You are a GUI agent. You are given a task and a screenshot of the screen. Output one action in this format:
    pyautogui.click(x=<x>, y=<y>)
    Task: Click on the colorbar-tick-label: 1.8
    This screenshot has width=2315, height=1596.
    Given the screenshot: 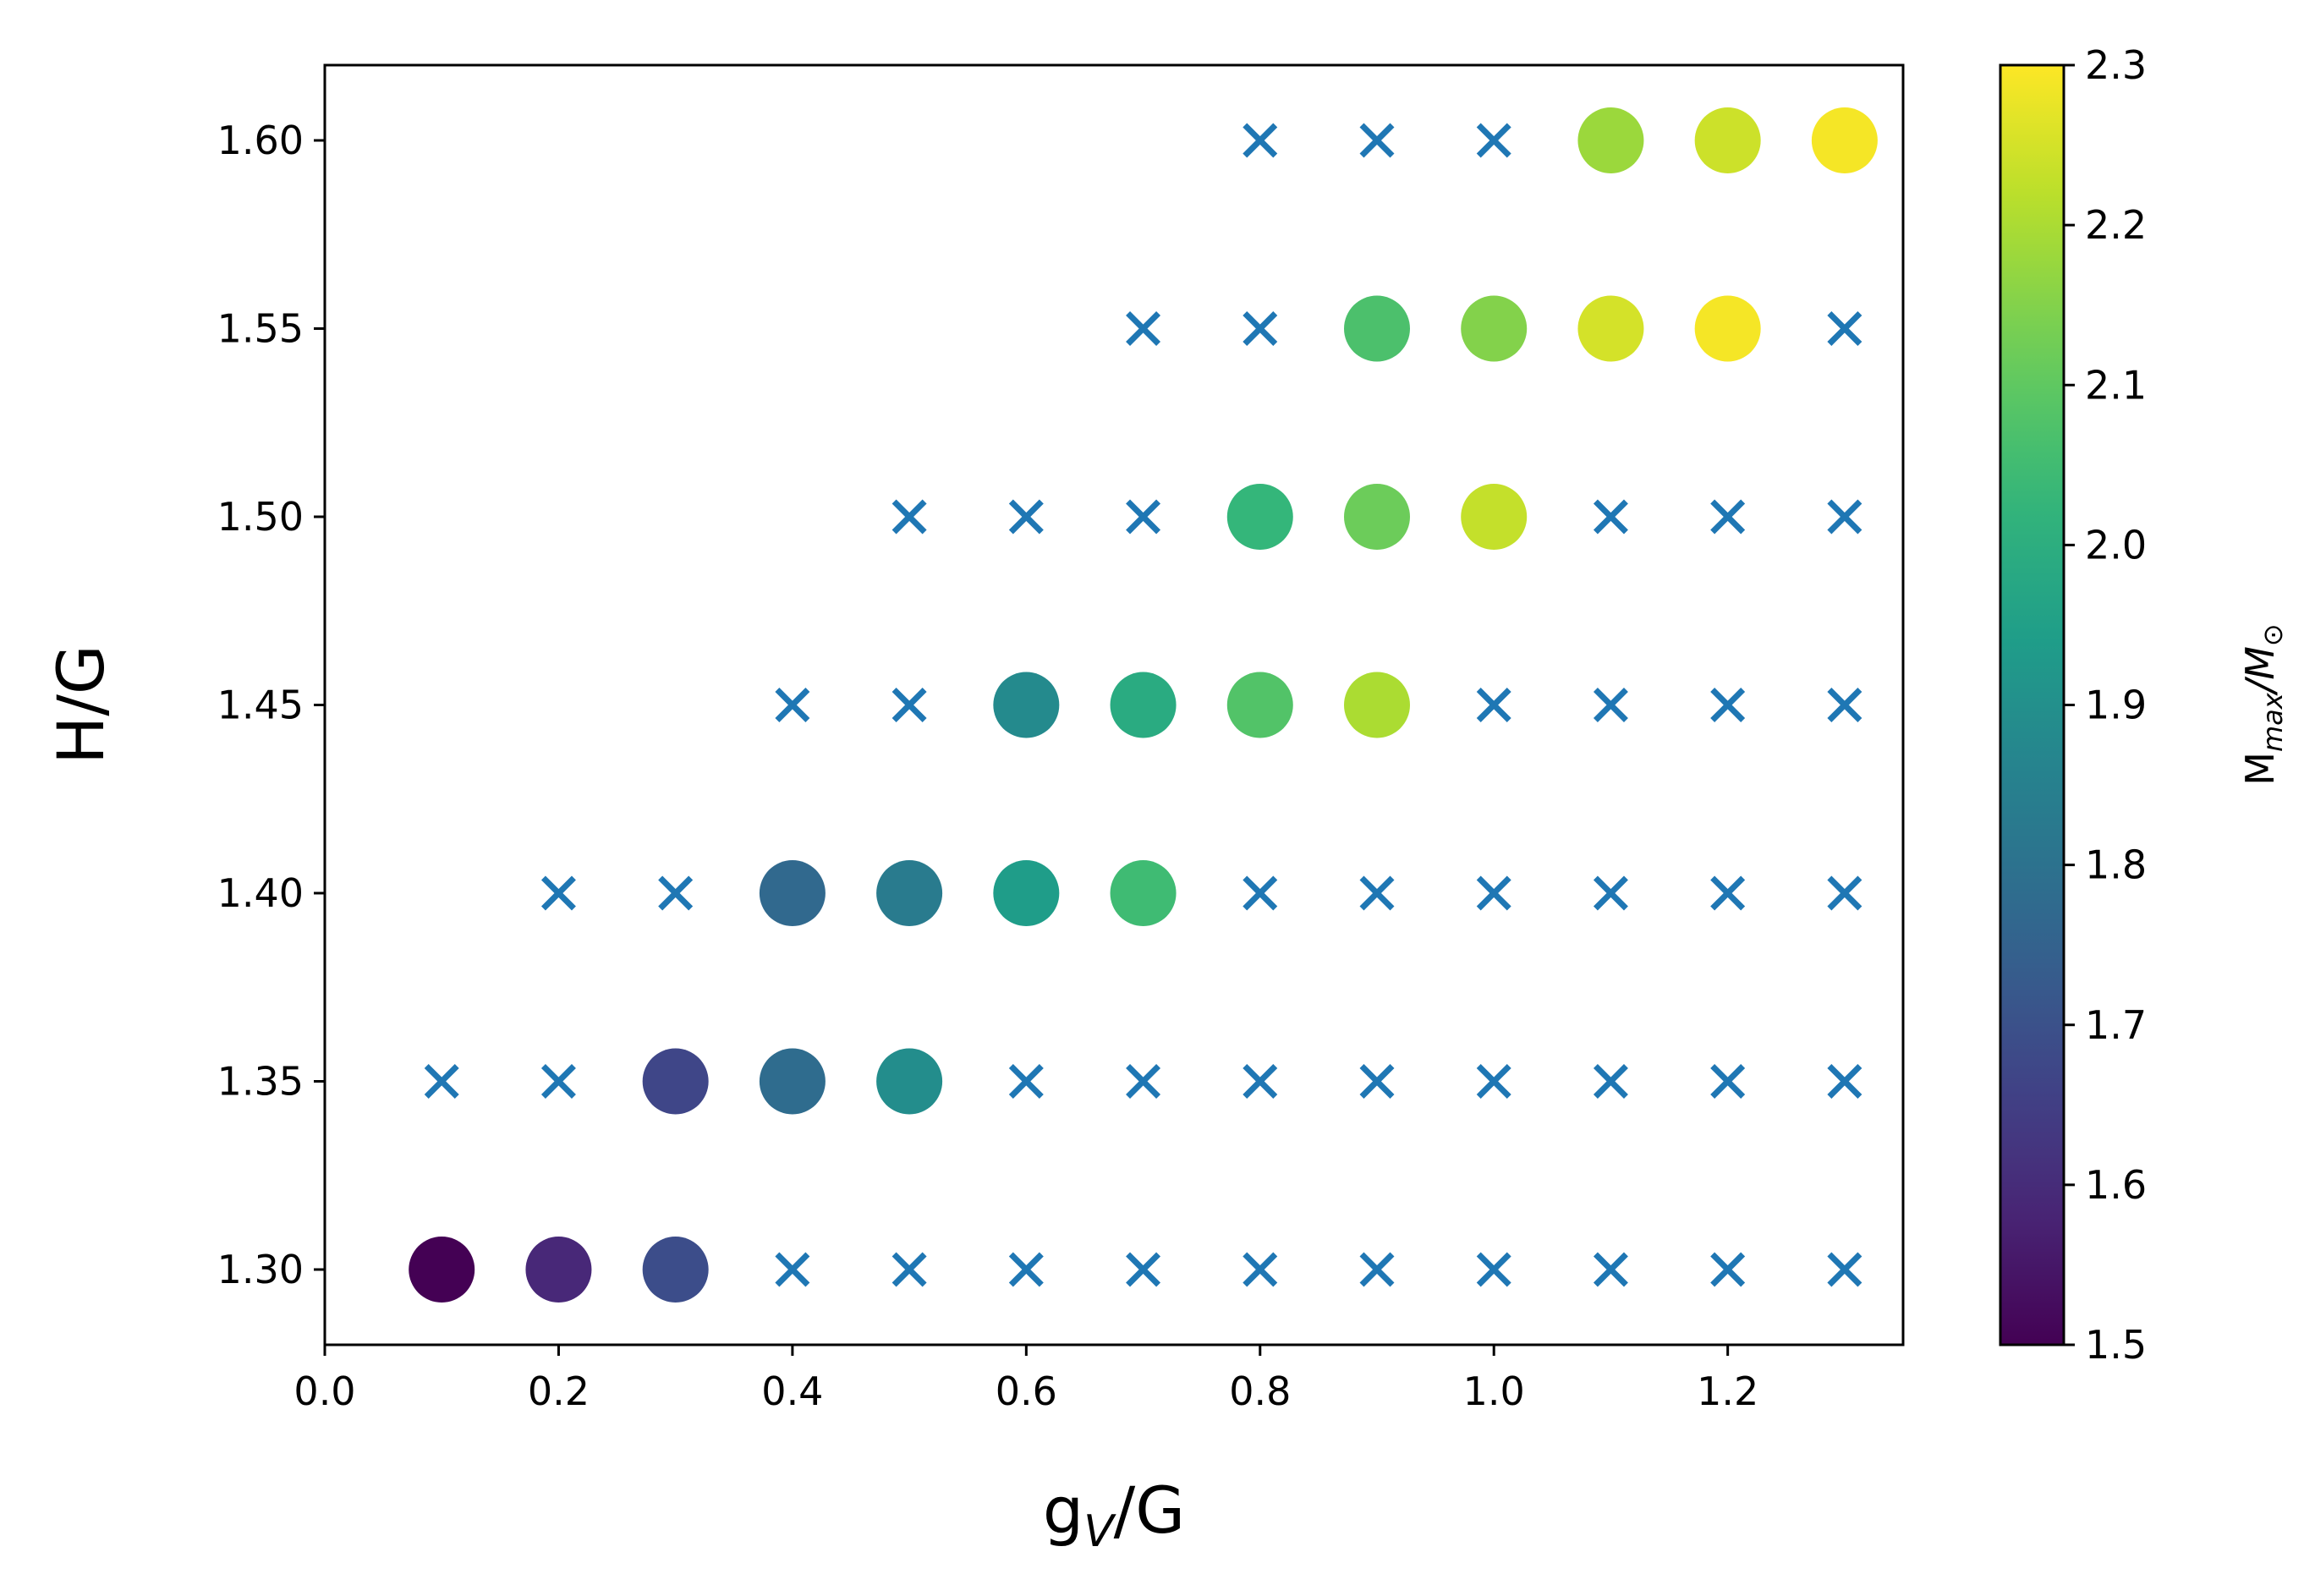 What is the action you would take?
    pyautogui.click(x=2116, y=865)
    